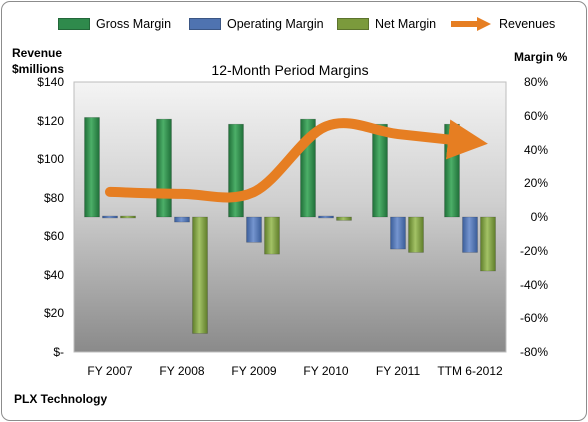 This screenshot has width=588, height=422. I want to click on y-right-tick: 20%, so click(535, 183).